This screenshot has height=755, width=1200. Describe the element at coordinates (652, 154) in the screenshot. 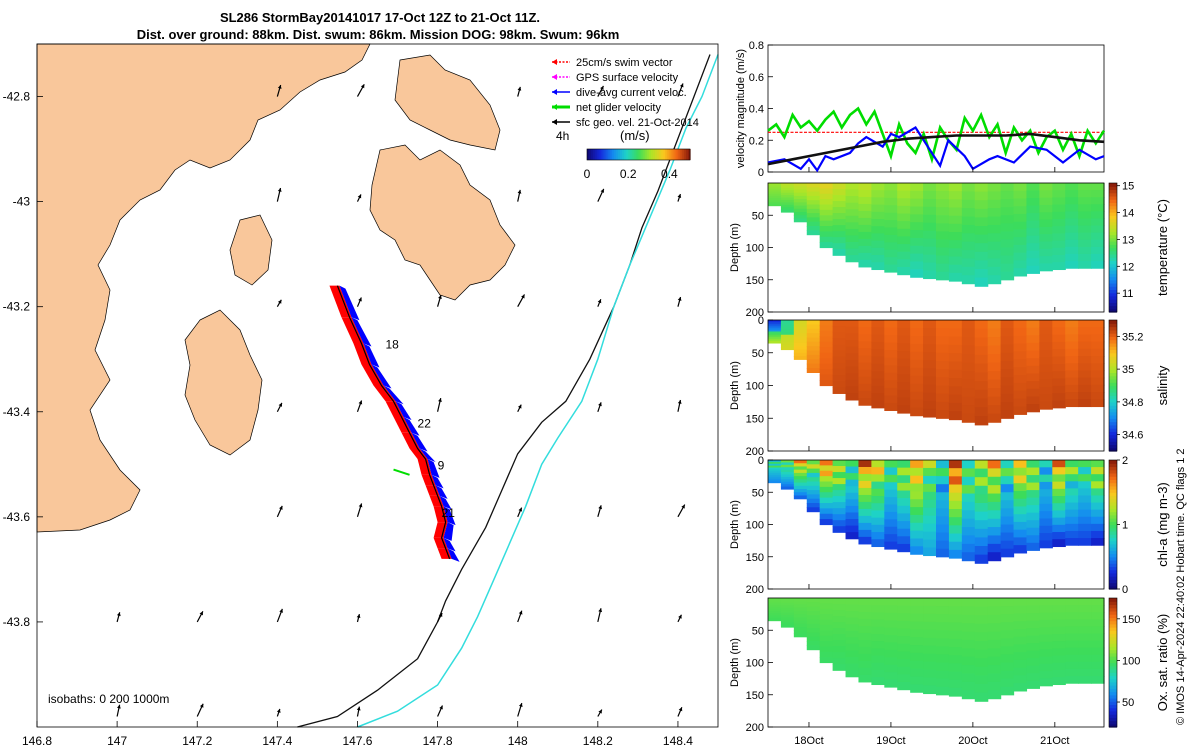

I see `colorbar-segment` at that location.